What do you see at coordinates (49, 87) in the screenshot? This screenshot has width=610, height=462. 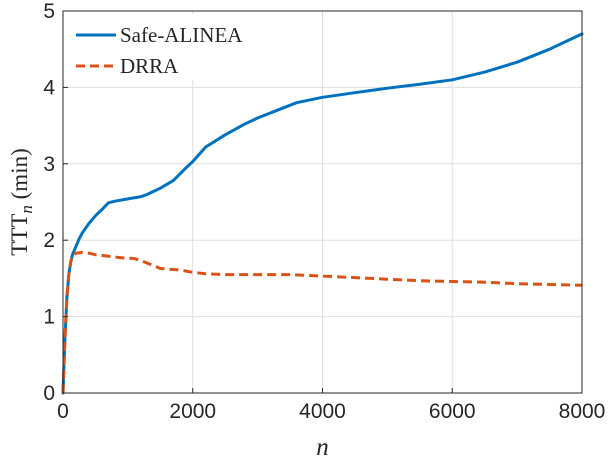 I see `y-tick-label-4: 4` at bounding box center [49, 87].